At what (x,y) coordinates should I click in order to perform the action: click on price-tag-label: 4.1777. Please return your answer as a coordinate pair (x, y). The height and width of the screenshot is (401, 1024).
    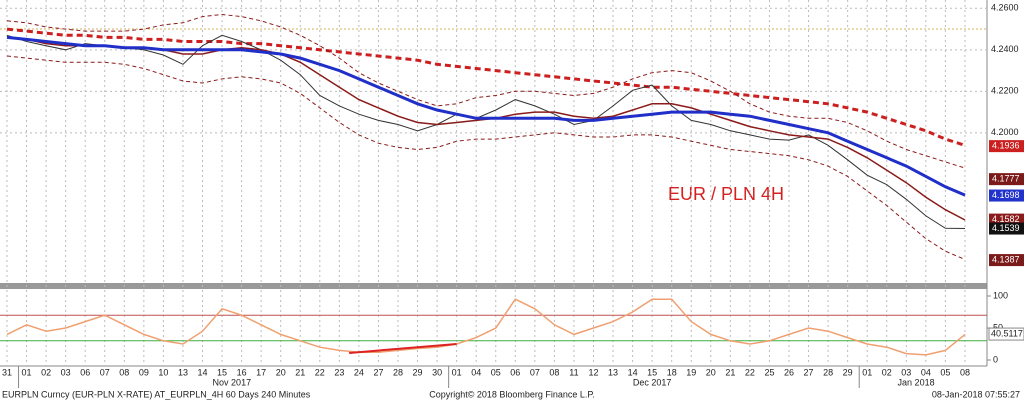
    Looking at the image, I should click on (1006, 179).